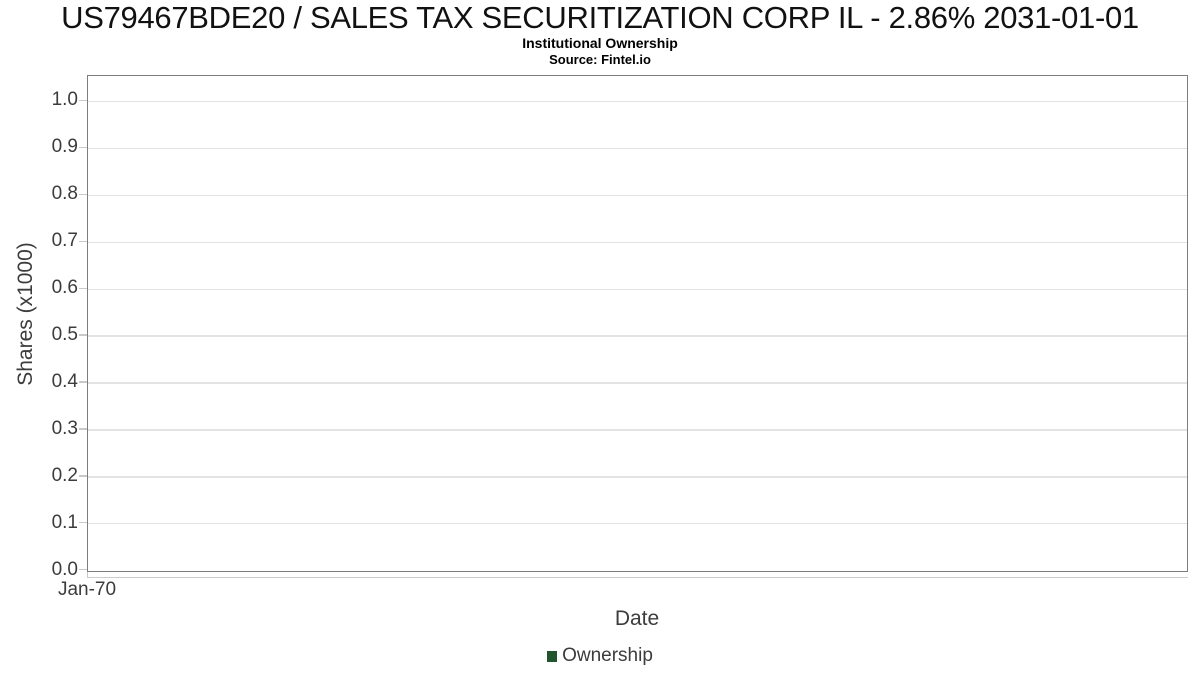 The height and width of the screenshot is (675, 1200). I want to click on gridline-y-0.9, so click(637, 148).